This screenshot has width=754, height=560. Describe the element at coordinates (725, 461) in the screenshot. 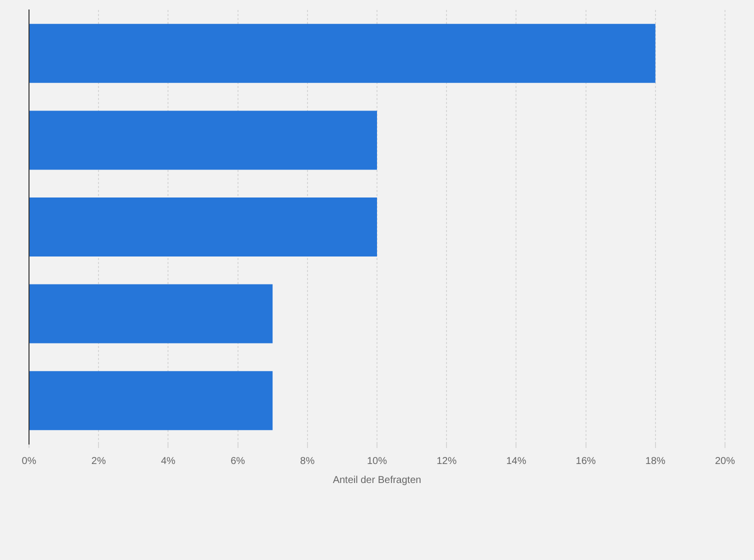

I see `x-tick-label: 20%` at that location.